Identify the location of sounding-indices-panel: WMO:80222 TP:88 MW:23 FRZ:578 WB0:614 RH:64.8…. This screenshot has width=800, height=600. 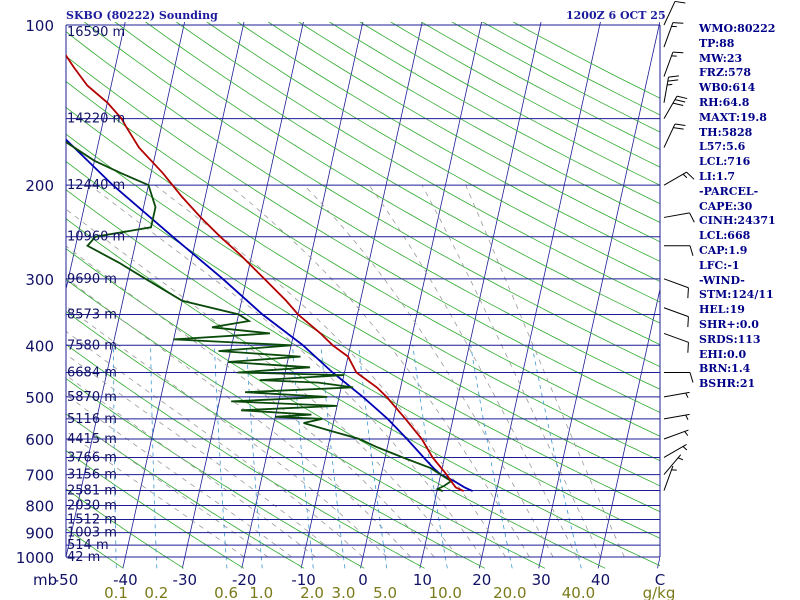
(749, 207).